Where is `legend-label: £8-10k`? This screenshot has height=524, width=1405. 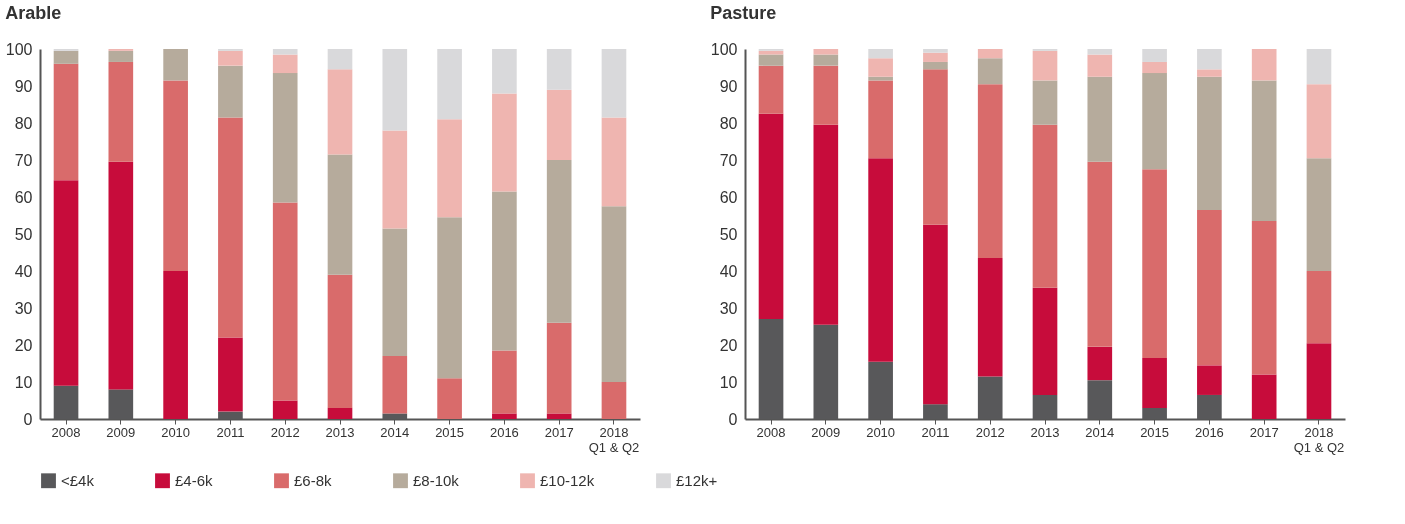 legend-label: £8-10k is located at coordinates (436, 480).